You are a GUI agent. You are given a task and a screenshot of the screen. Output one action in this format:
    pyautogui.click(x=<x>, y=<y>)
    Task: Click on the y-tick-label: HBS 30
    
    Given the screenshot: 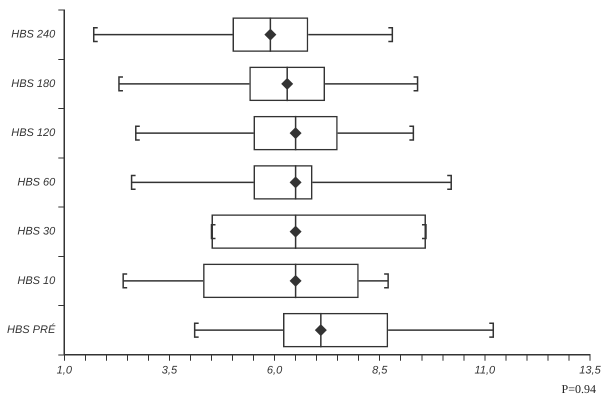 What is the action you would take?
    pyautogui.click(x=36, y=232)
    